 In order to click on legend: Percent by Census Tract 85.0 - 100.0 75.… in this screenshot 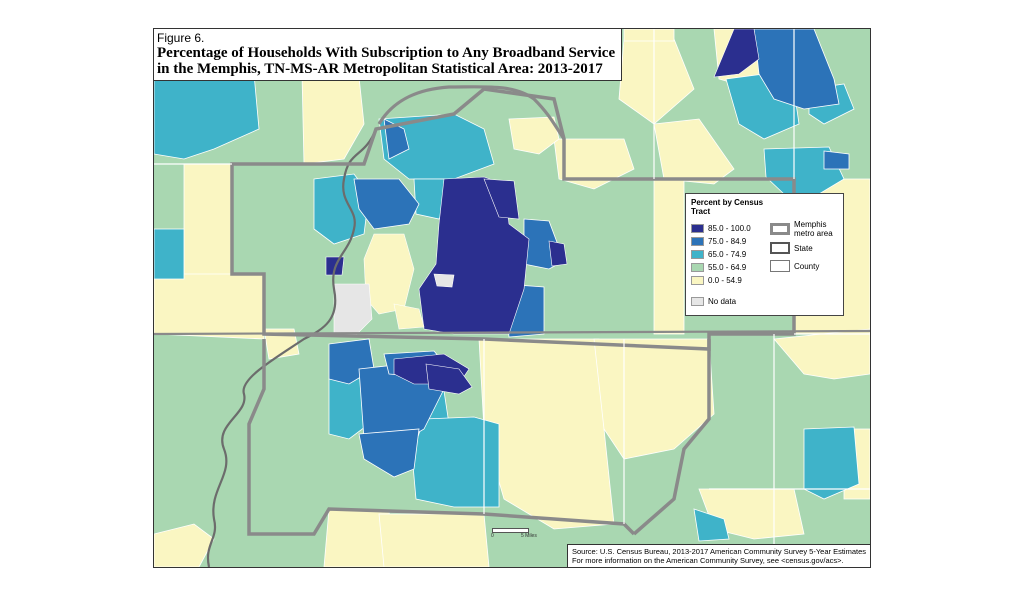, I will do `click(764, 254)`.